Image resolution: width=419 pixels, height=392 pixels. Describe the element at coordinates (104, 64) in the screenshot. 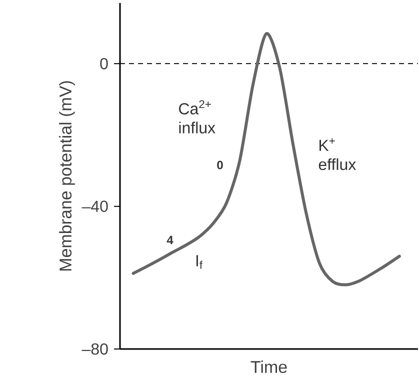

I see `y-tick-label: 0` at that location.